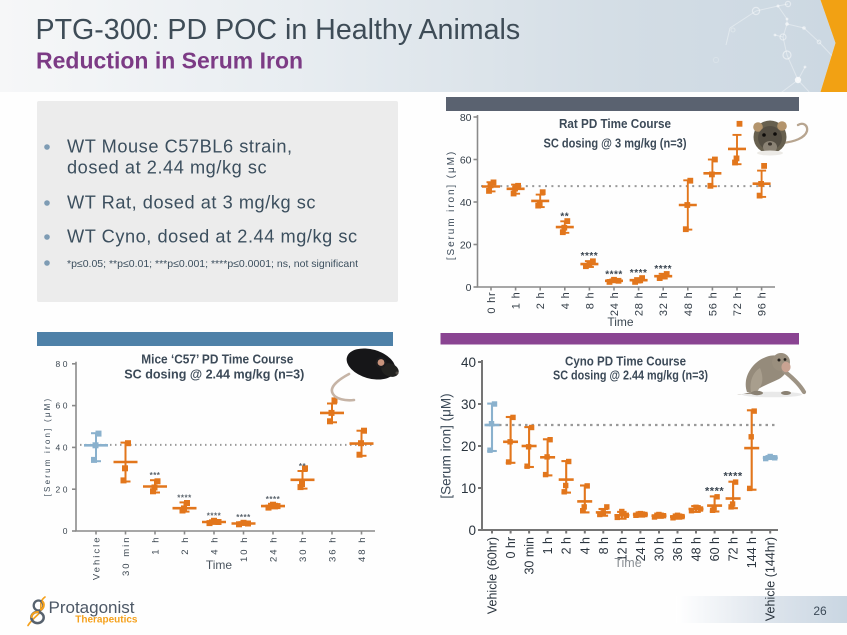 This screenshot has height=635, width=847. What do you see at coordinates (625, 361) in the screenshot?
I see `svg-text: Cyno PD Time Course` at bounding box center [625, 361].